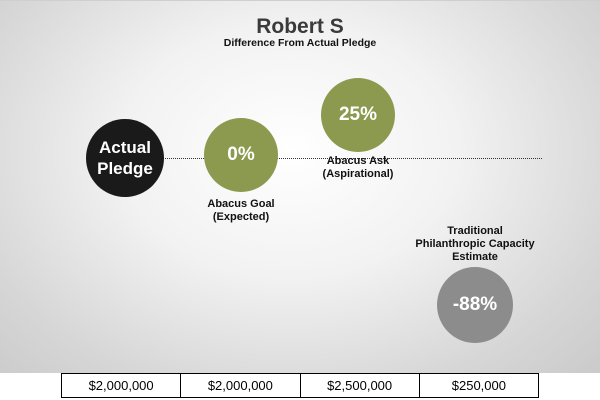 The height and width of the screenshot is (400, 600). I want to click on actual-pledge-label: Actual Pledge, so click(125, 158).